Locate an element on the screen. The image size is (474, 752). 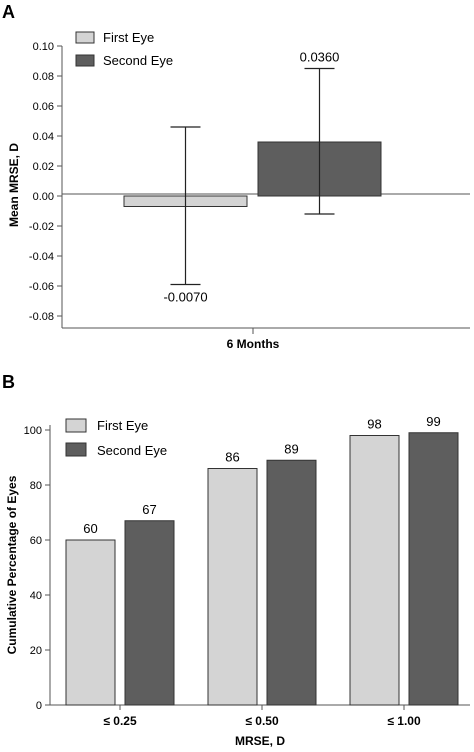
panel-a-legend-first-eye: First Eye is located at coordinates (128, 37).